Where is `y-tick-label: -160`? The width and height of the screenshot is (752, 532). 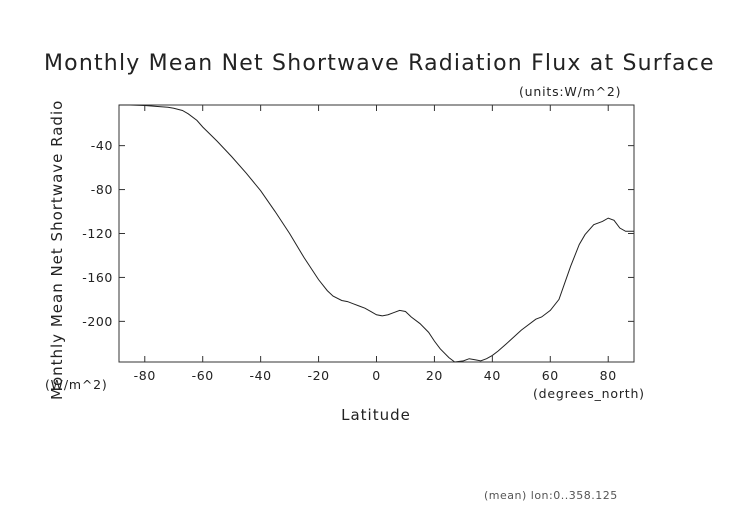
y-tick-label: -160 is located at coordinates (97, 277).